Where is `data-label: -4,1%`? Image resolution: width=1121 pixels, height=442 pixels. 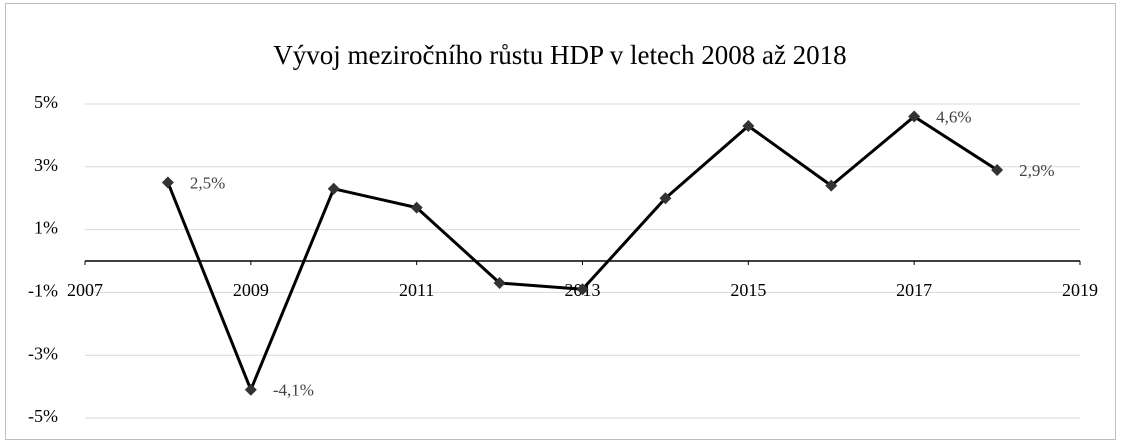
data-label: -4,1% is located at coordinates (293, 390).